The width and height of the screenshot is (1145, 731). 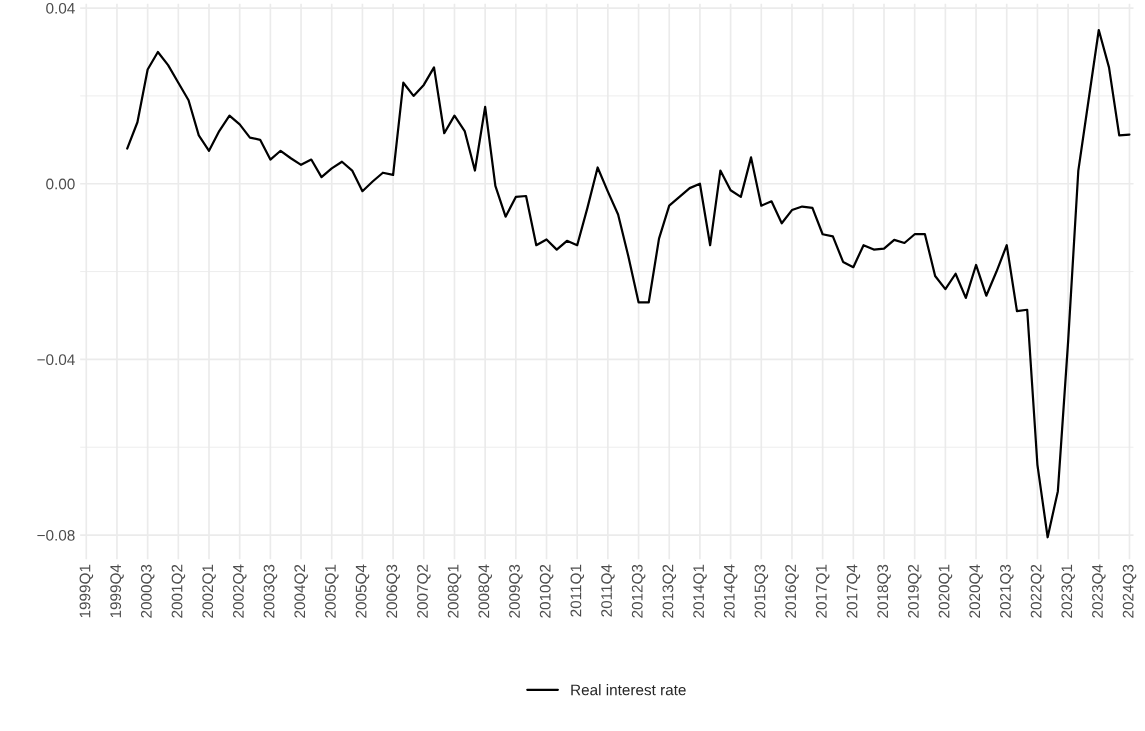 I want to click on x-tick-label: 2017Q1, so click(x=822, y=591).